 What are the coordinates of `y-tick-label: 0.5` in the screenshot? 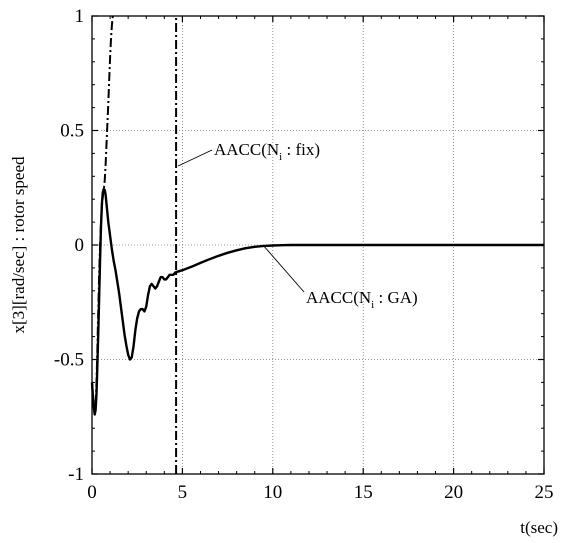 It's located at (72, 131).